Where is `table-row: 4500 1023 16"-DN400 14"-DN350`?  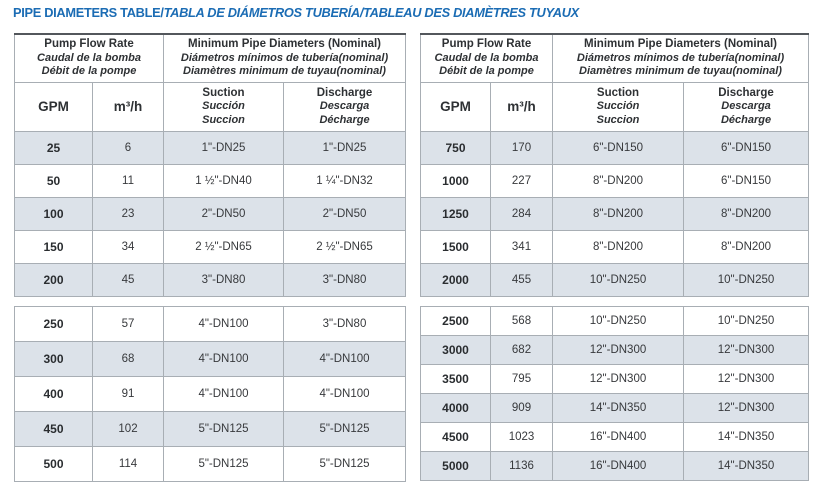 table-row: 4500 1023 16"-DN400 14"-DN350 is located at coordinates (614, 436).